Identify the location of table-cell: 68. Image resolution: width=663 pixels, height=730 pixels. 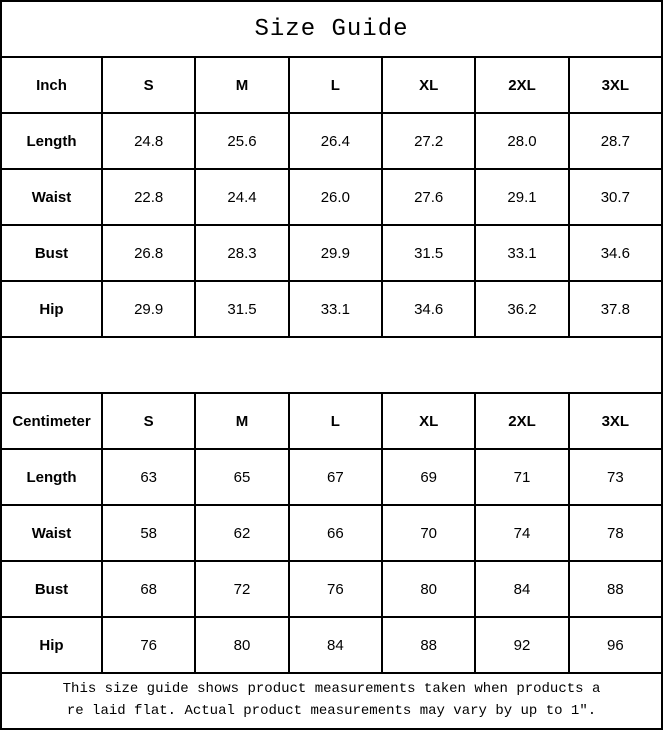
(149, 589).